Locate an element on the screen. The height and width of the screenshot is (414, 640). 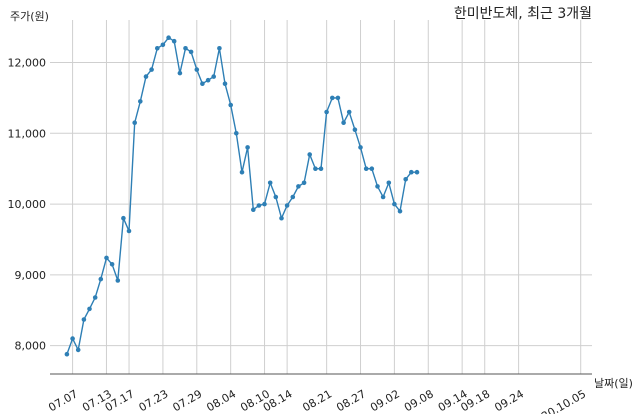
x-axis-title: 날짜(일) is located at coordinates (613, 383).